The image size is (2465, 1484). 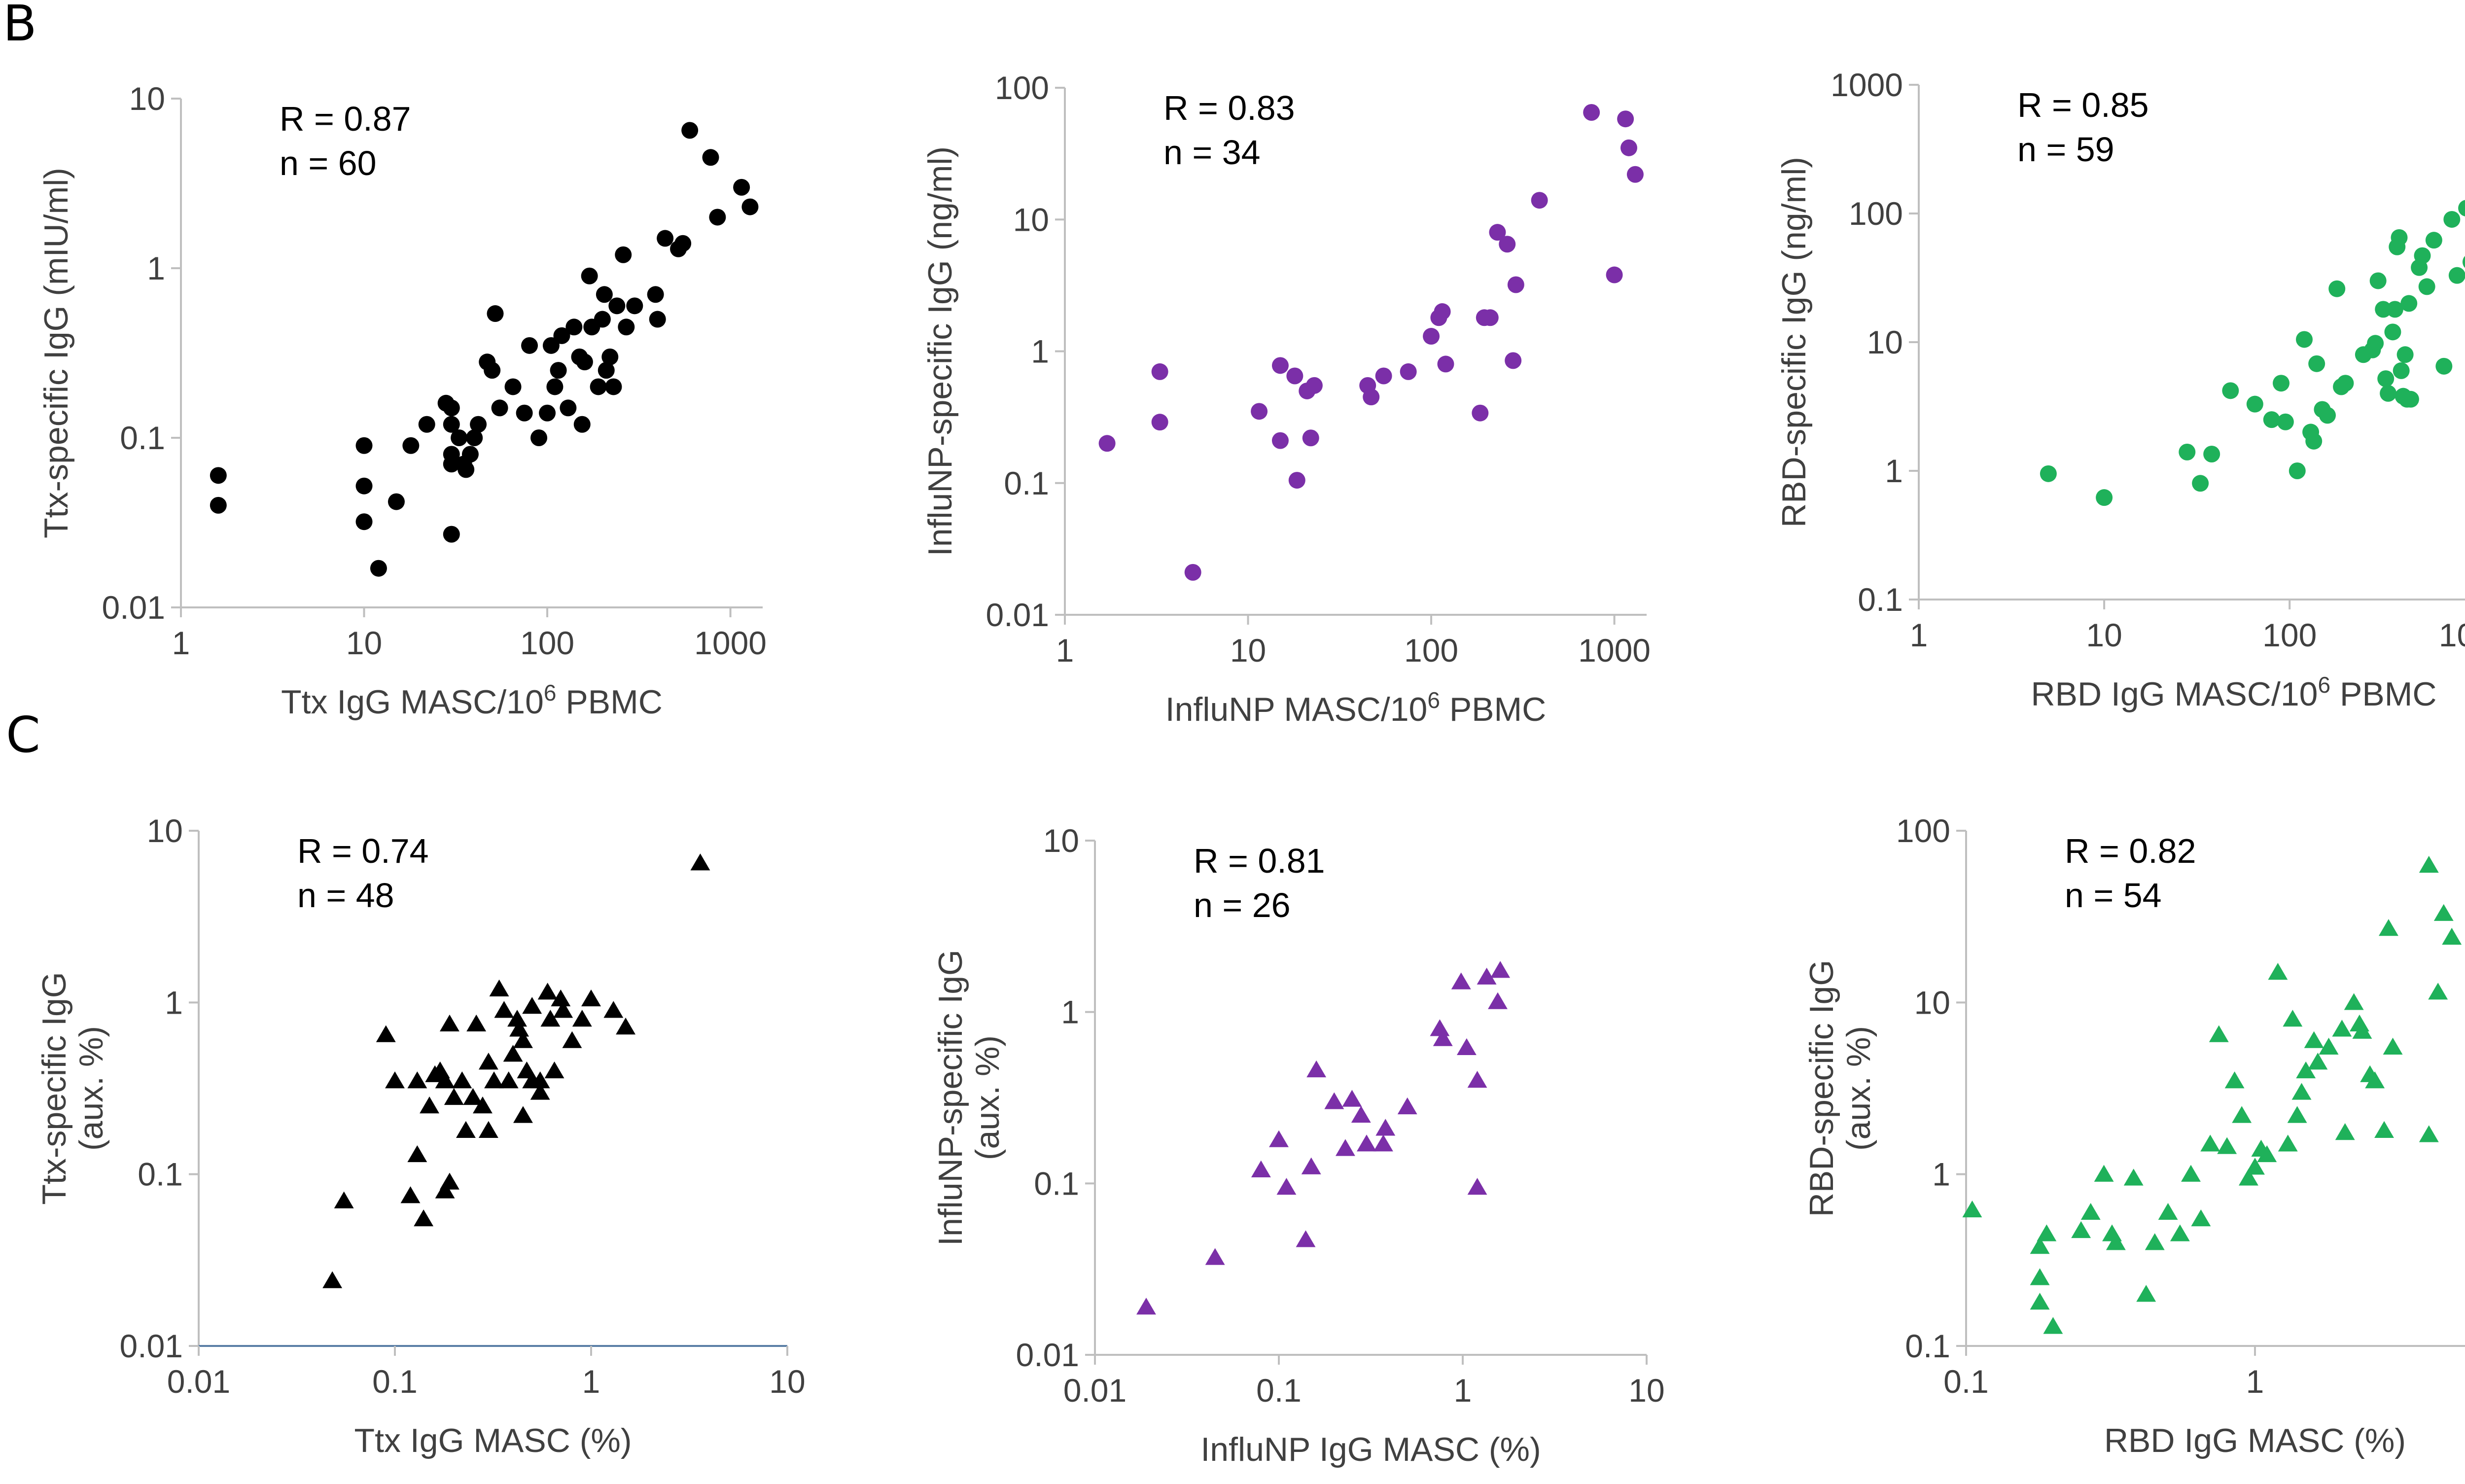 What do you see at coordinates (1242, 905) in the screenshot?
I see `sample-n-label: n = 26` at bounding box center [1242, 905].